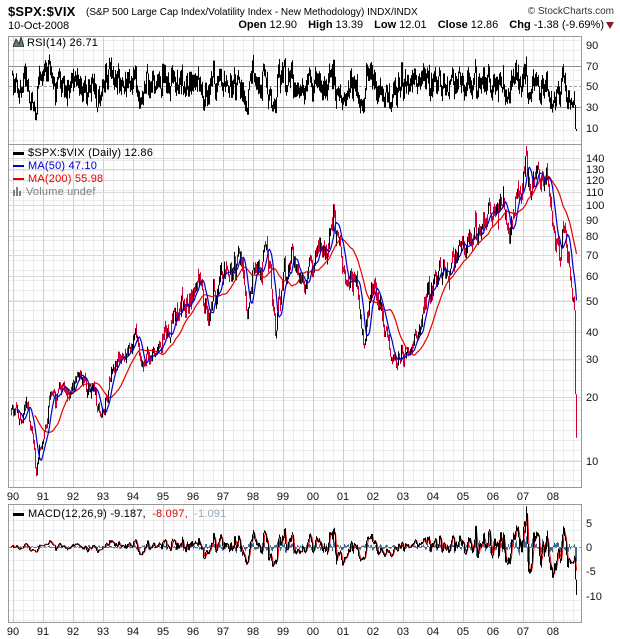  Describe the element at coordinates (610, 25) in the screenshot. I see `change-down-triangle-icon` at that location.